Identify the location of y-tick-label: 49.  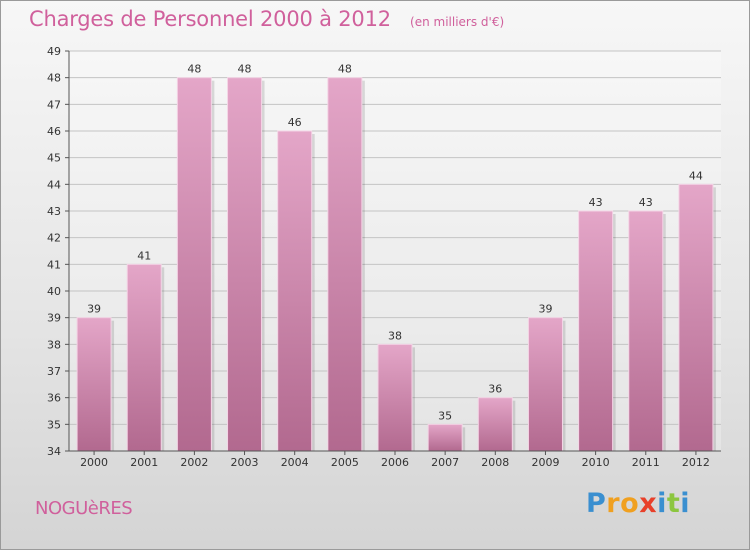
(54, 51).